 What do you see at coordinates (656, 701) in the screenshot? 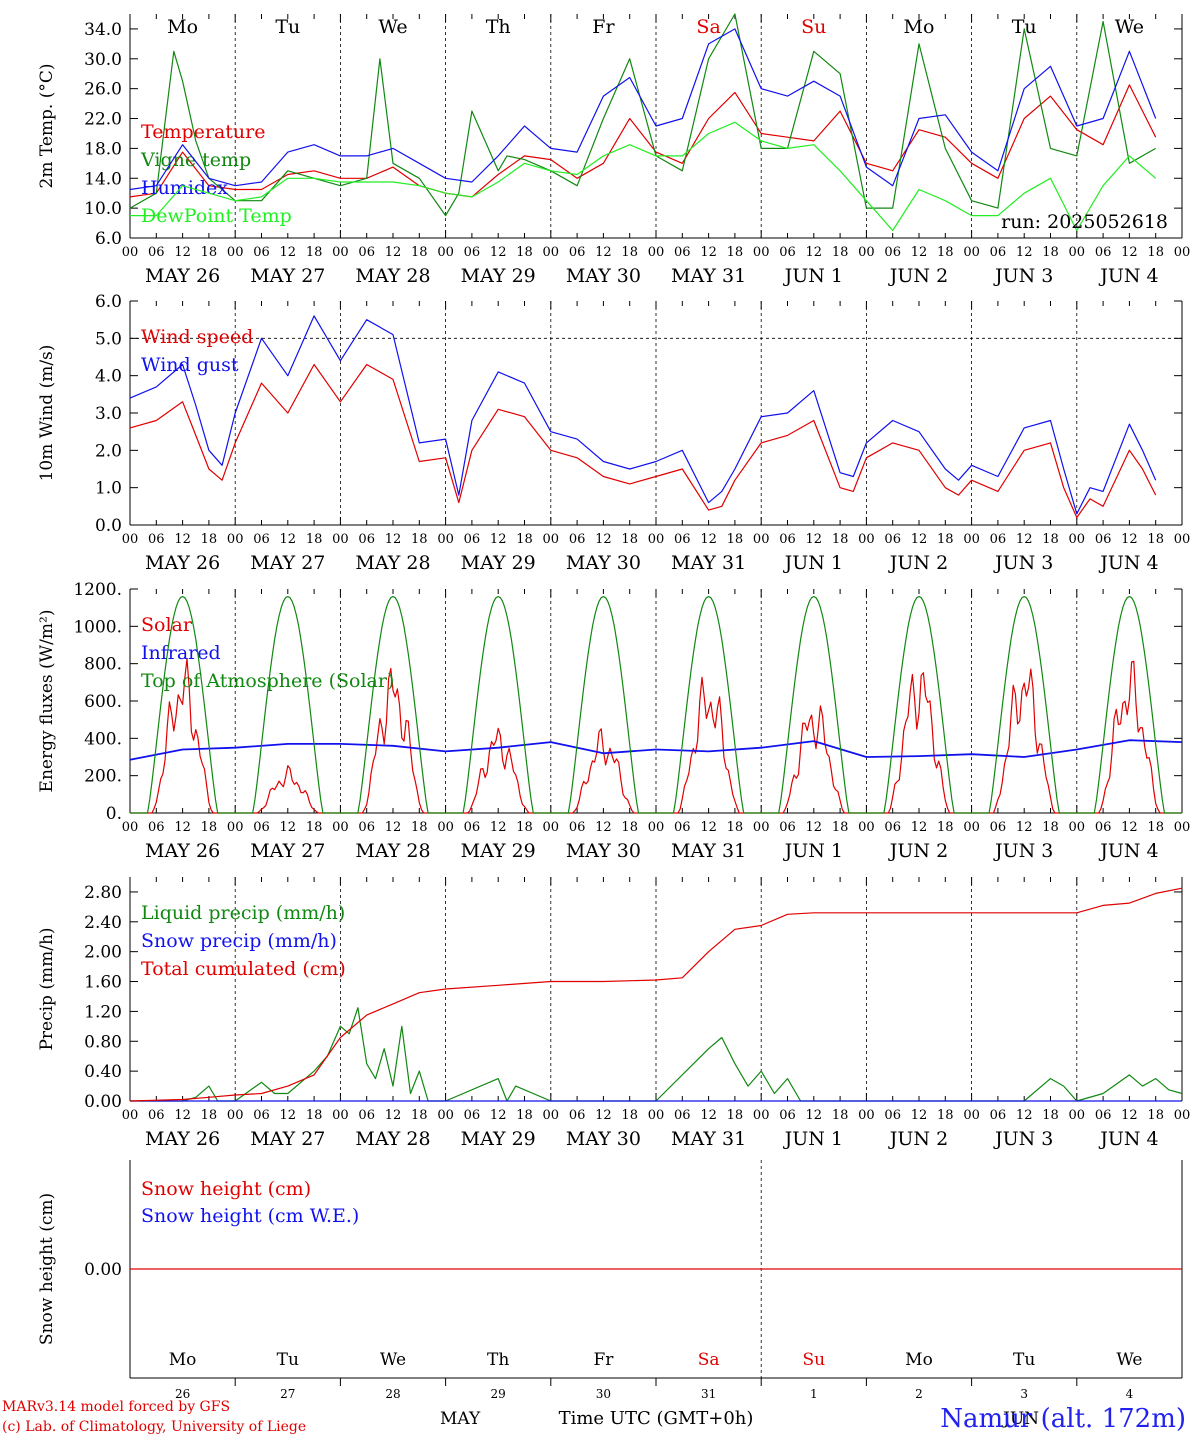
I see `panel-flux` at bounding box center [656, 701].